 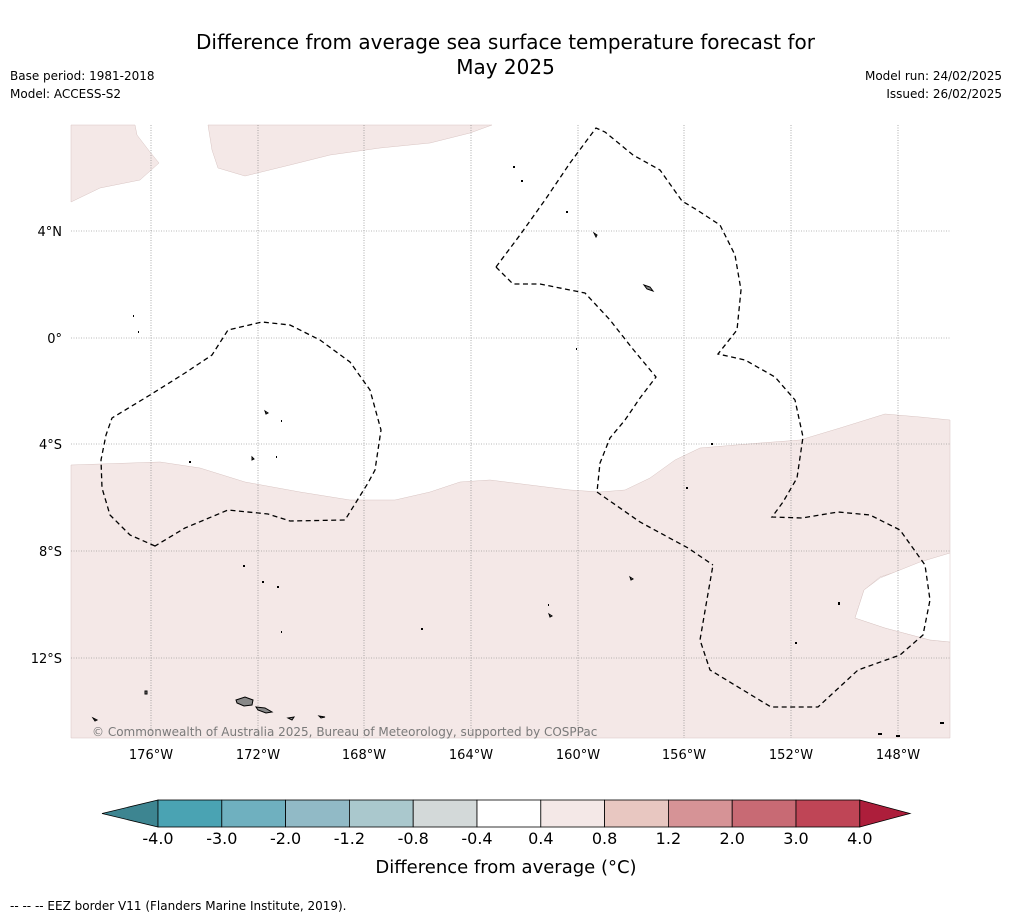 What do you see at coordinates (576, 379) in the screenshot?
I see `eez-kiribati-west` at bounding box center [576, 379].